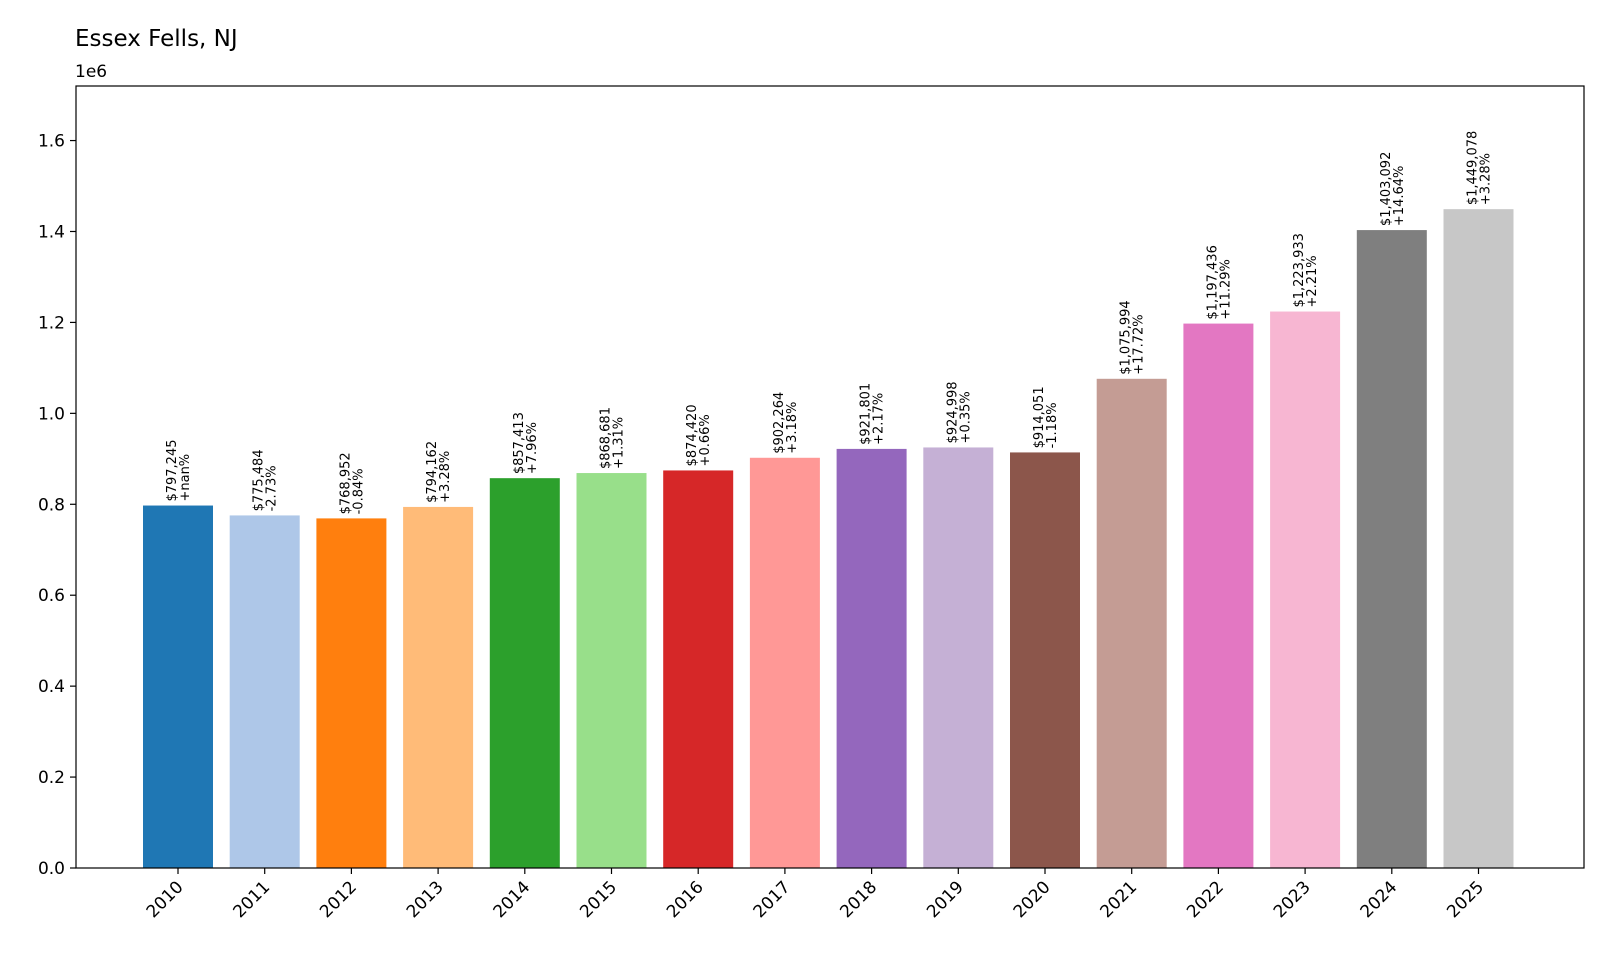 Image resolution: width=1600 pixels, height=960 pixels. I want to click on bar-label-2022: $1,197,436+11.29%, so click(1219, 282).